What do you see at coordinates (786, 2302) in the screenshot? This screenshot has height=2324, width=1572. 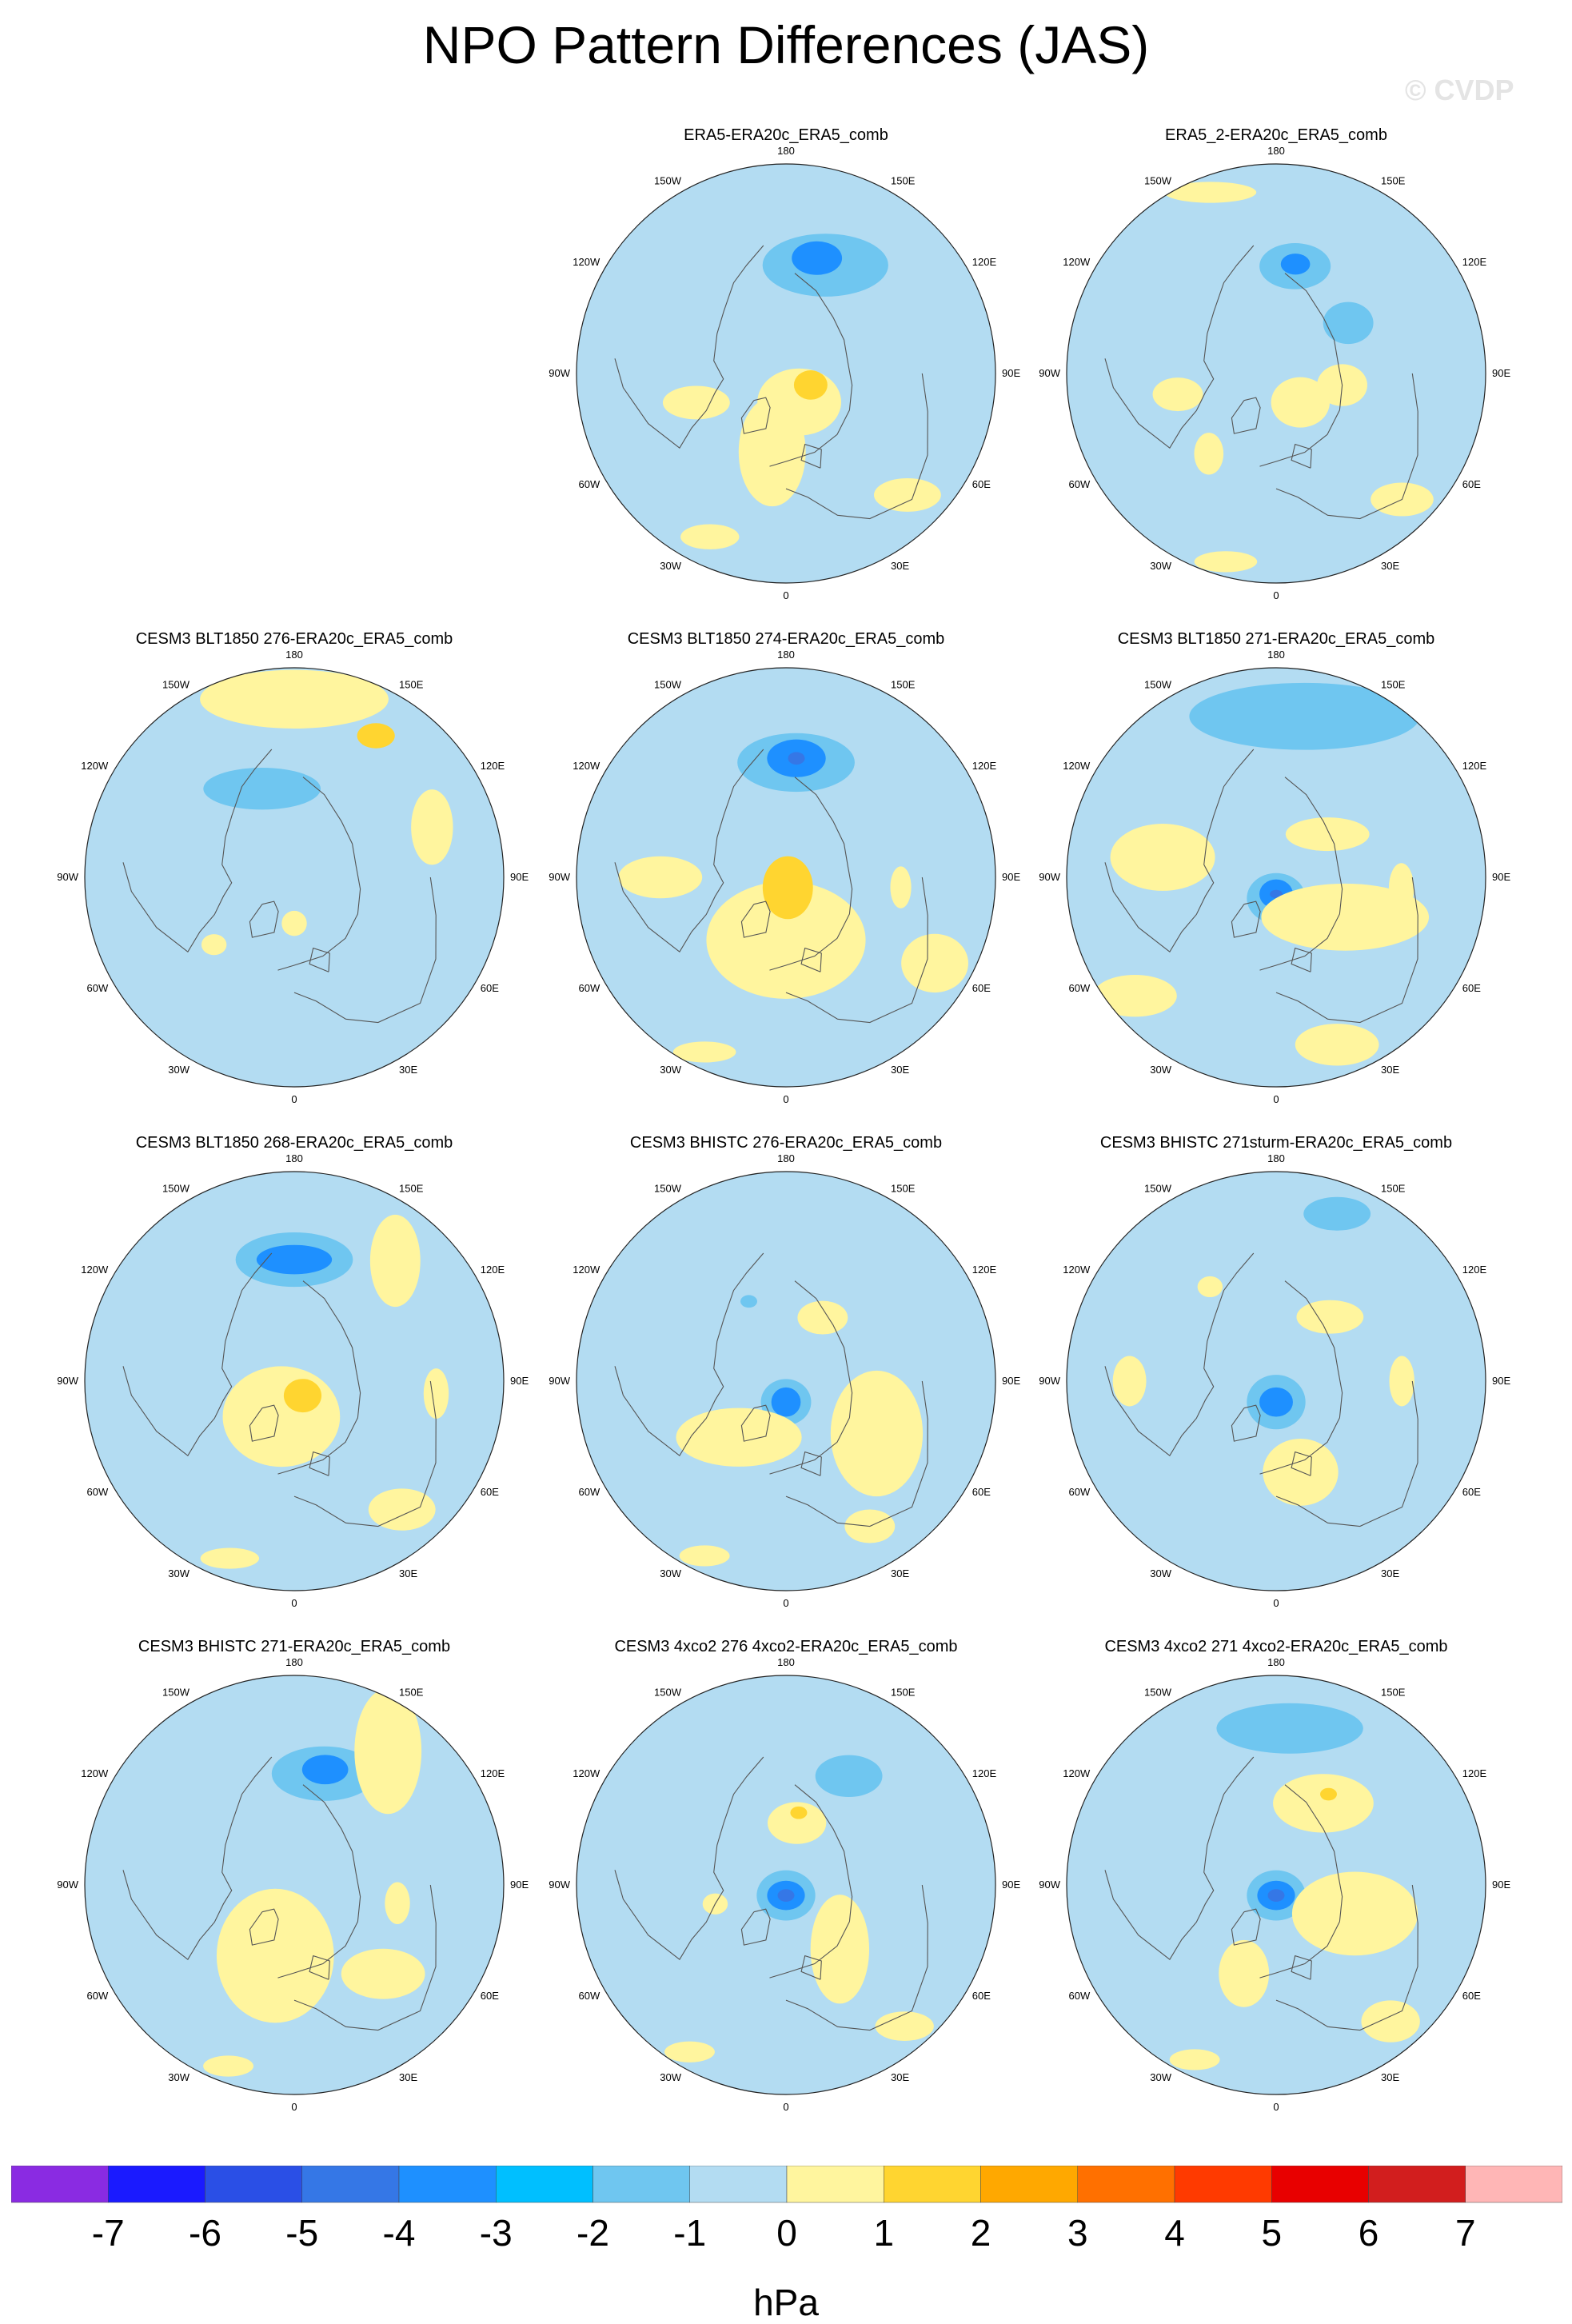 I see `colorbar-unit: hPa` at bounding box center [786, 2302].